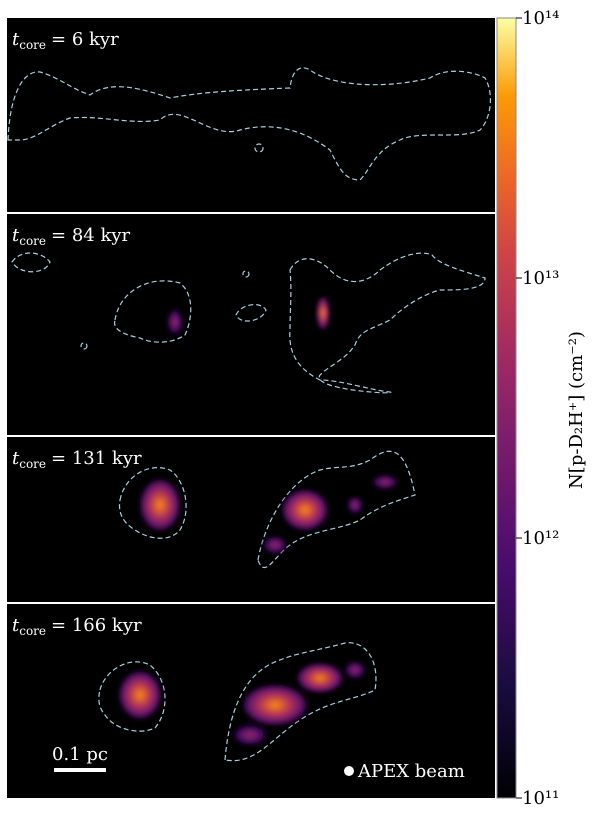 This screenshot has height=822, width=598. I want to click on tick-label: 10¹¹, so click(540, 798).